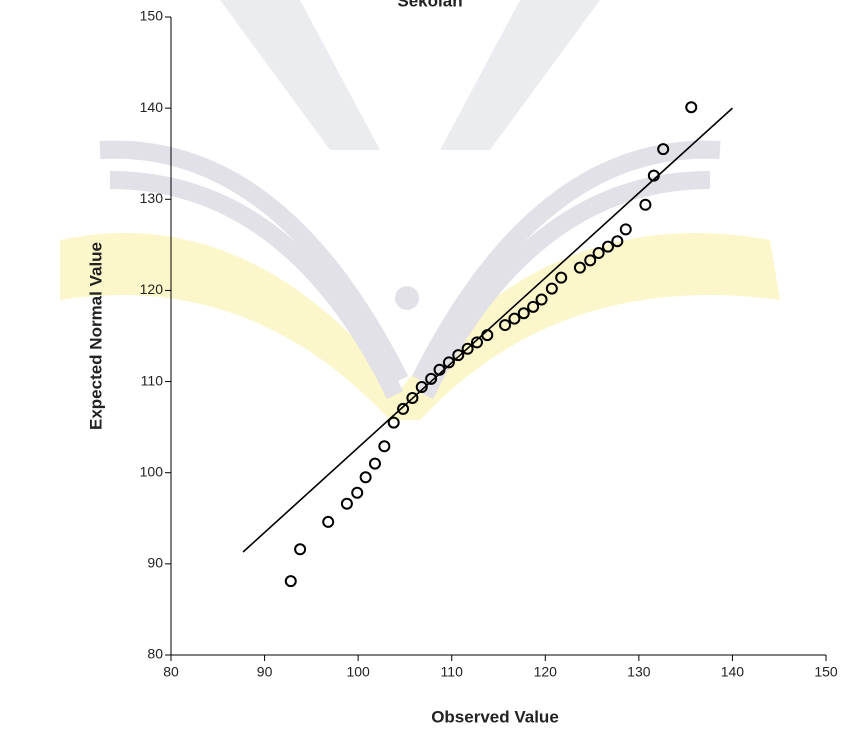 This screenshot has height=729, width=846. I want to click on y-tick-label: 140, so click(152, 107).